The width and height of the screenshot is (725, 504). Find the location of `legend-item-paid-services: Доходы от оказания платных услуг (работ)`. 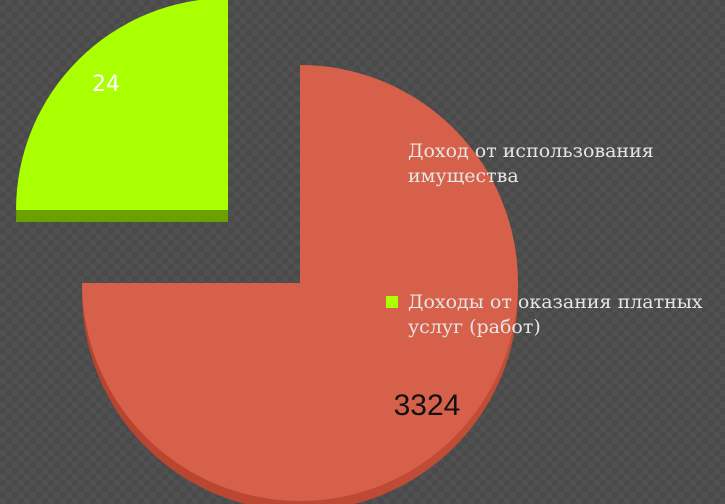

legend-item-paid-services: Доходы от оказания платных услуг (работ) is located at coordinates (553, 315).